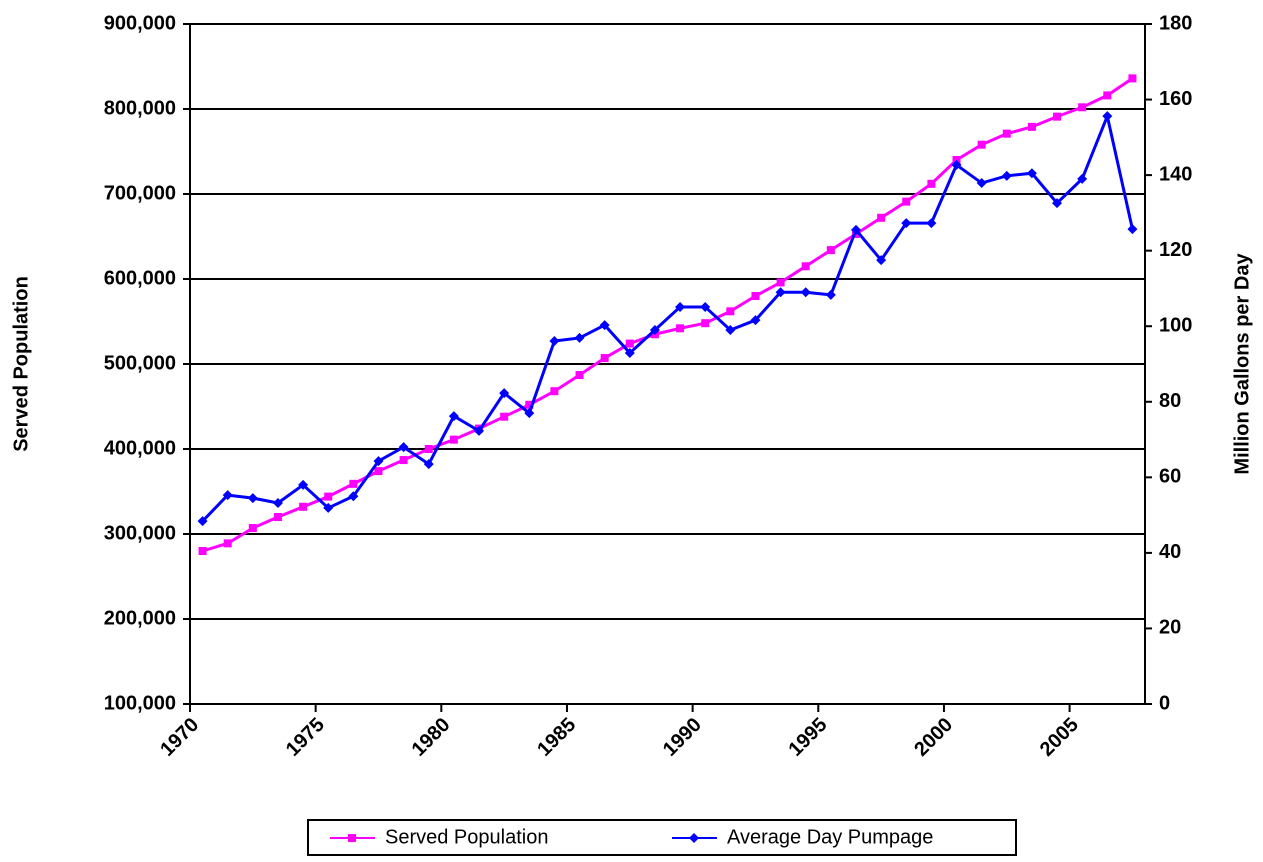 This screenshot has height=862, width=1263. Describe the element at coordinates (1175, 99) in the screenshot. I see `y2-tick-label: 160` at that location.